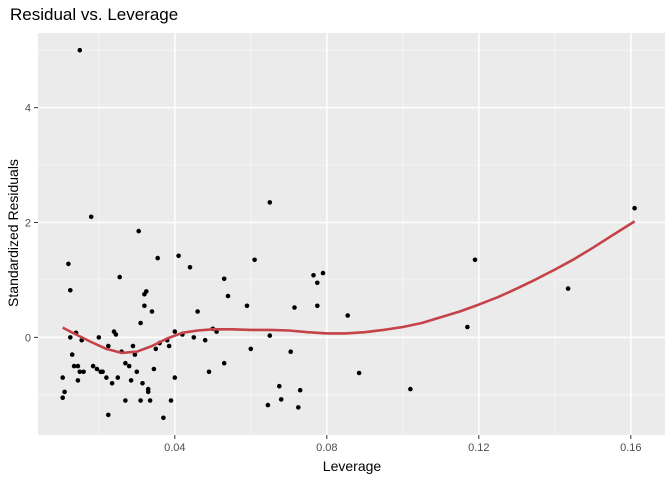 The height and width of the screenshot is (480, 672). What do you see at coordinates (630, 448) in the screenshot?
I see `x-tick-label: 0.16` at bounding box center [630, 448].